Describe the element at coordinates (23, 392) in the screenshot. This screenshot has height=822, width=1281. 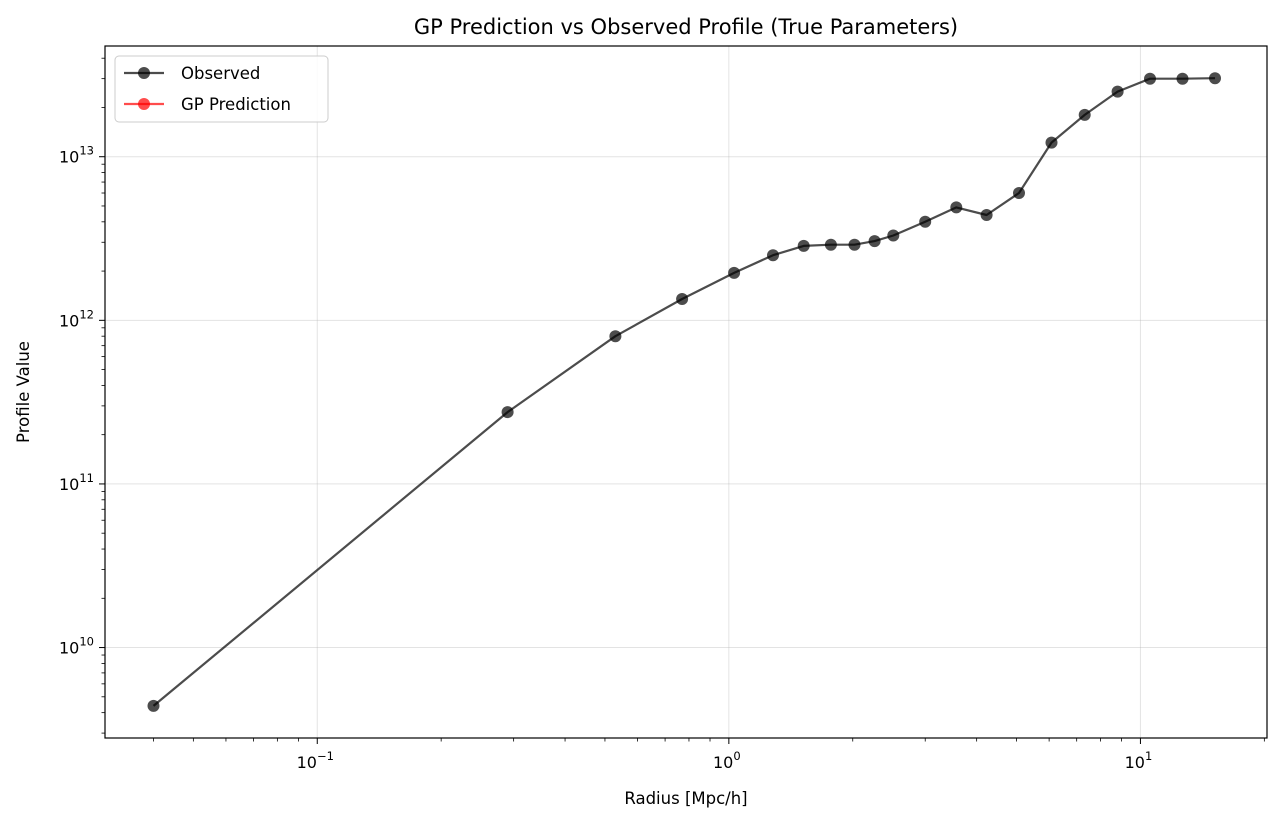
I see `y-axis-label: Profile Value` at that location.